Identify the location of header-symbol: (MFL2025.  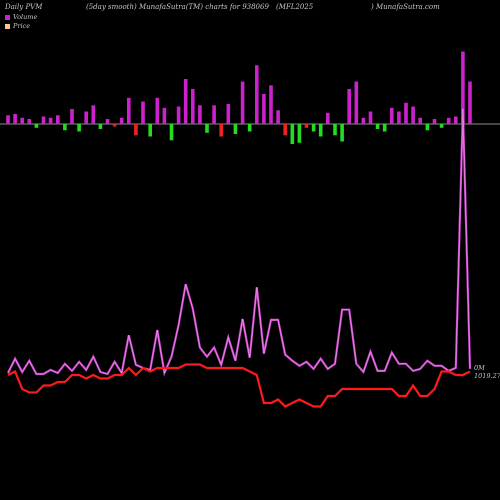
(295, 7).